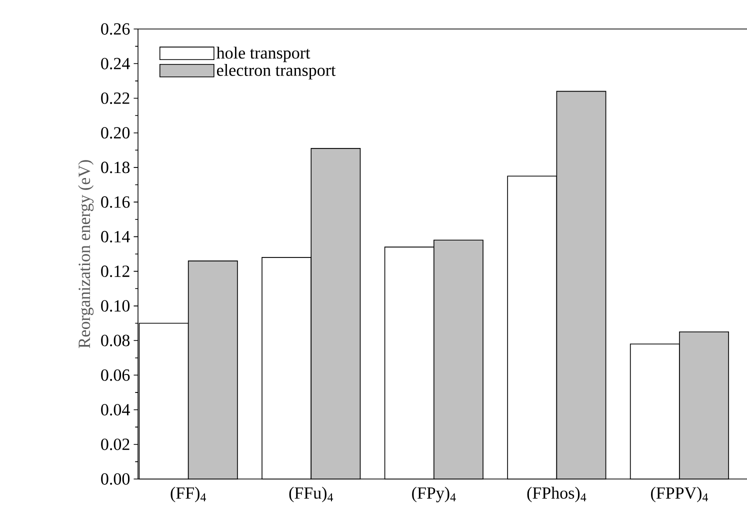  Describe the element at coordinates (115, 64) in the screenshot. I see `y-tick-label: 0.24` at that location.